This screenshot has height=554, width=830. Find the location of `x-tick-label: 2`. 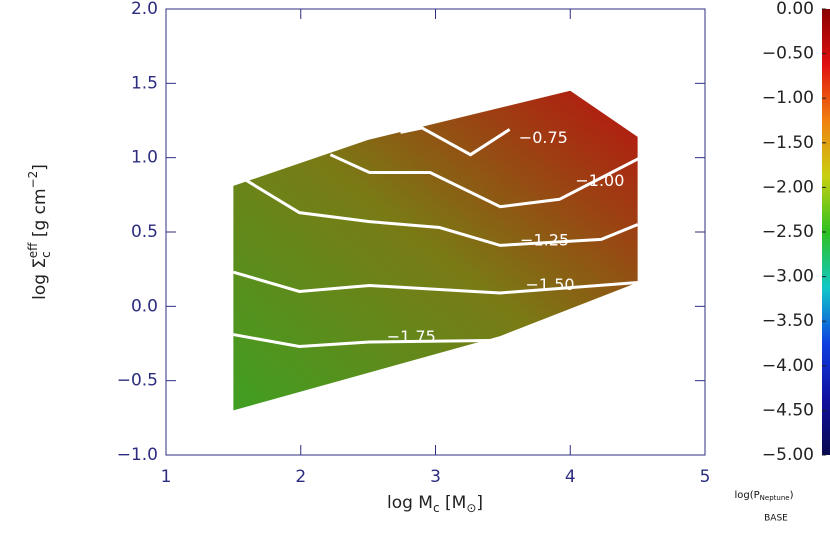

x-tick-label: 2 is located at coordinates (300, 477).